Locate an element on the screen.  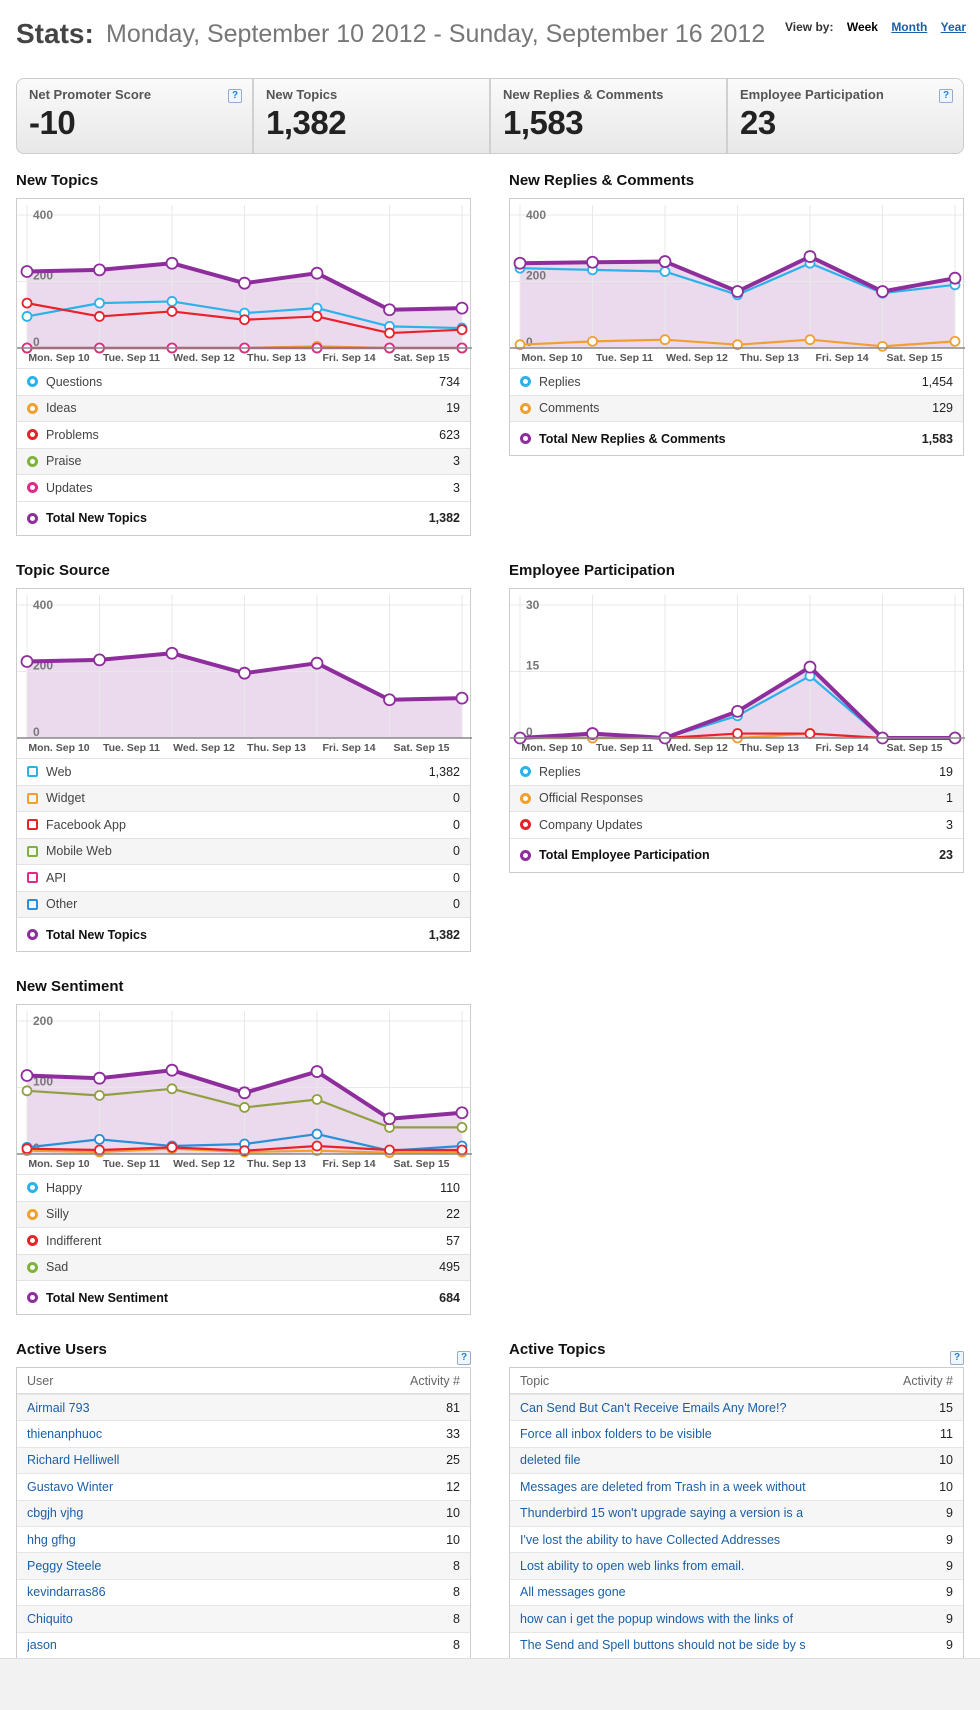
section-title: Active Topics is located at coordinates (557, 1349).